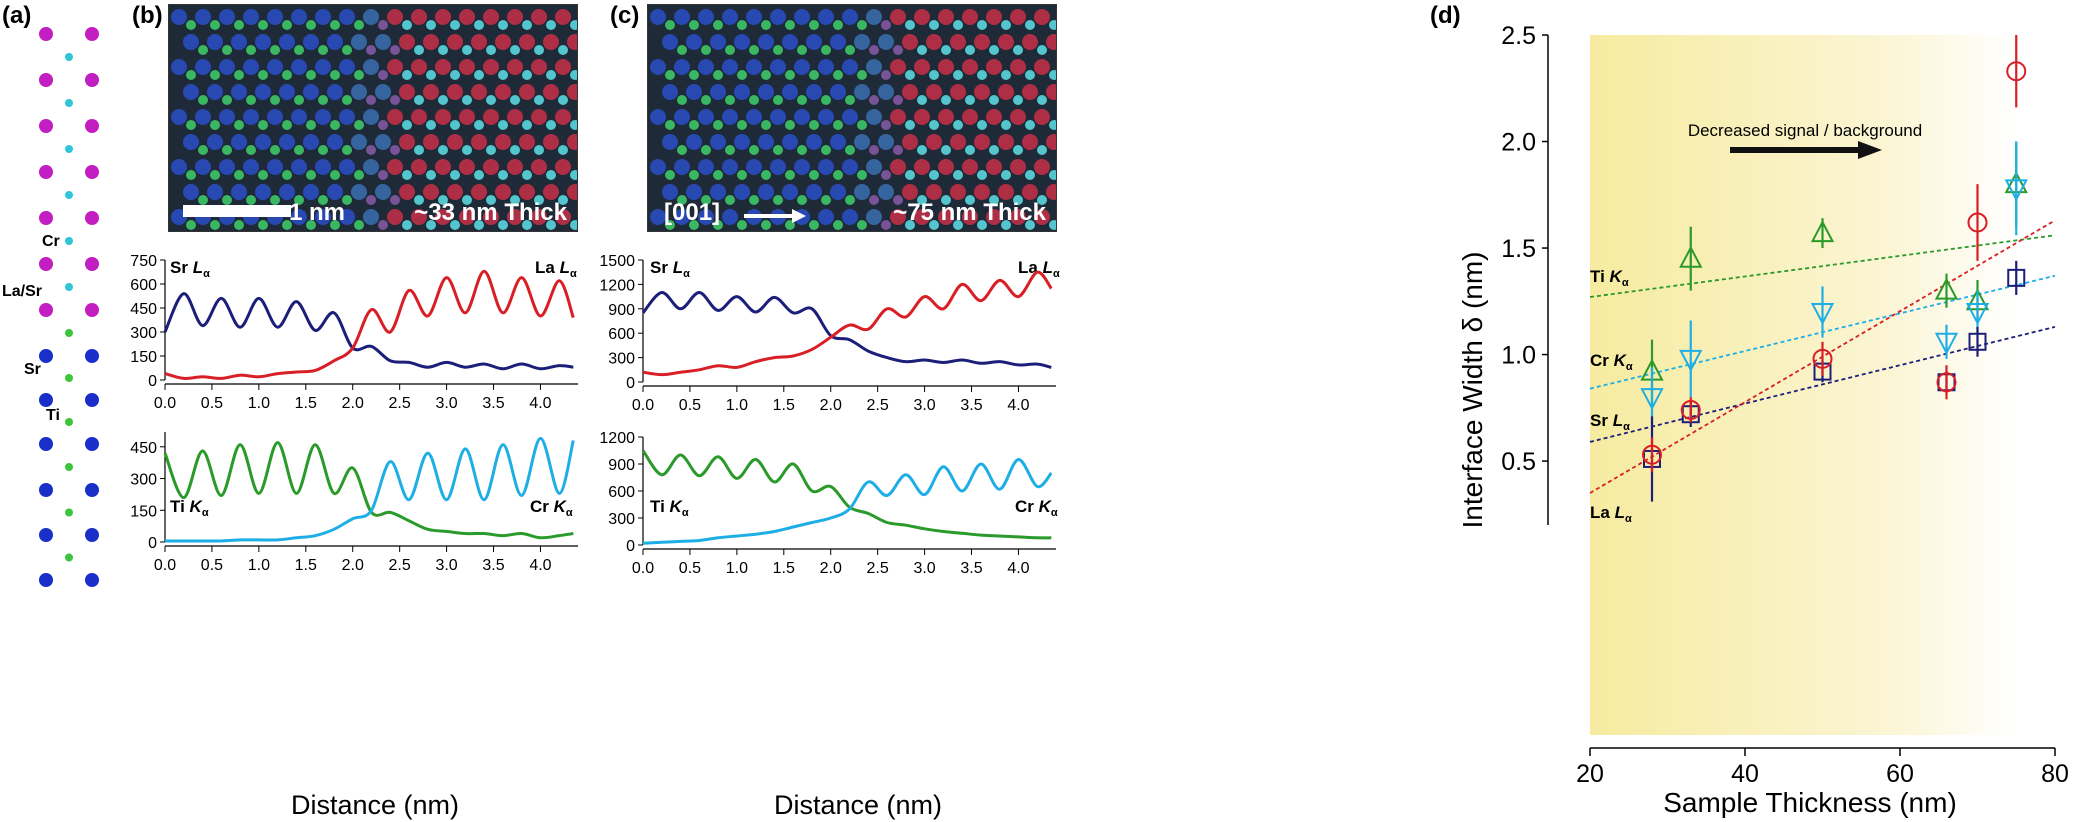 The image size is (2100, 822). What do you see at coordinates (690, 568) in the screenshot?
I see `profile-c-bottom-x-tick-label: 0.5` at bounding box center [690, 568].